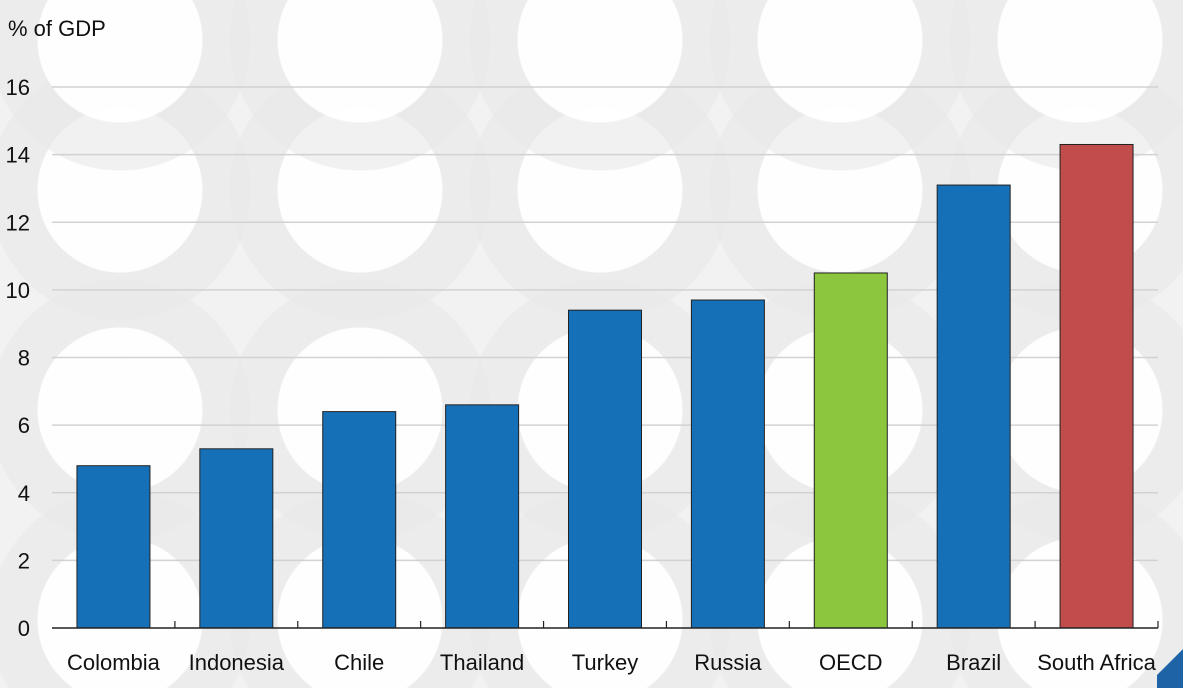 This screenshot has width=1183, height=688. I want to click on bar-russia, so click(727, 464).